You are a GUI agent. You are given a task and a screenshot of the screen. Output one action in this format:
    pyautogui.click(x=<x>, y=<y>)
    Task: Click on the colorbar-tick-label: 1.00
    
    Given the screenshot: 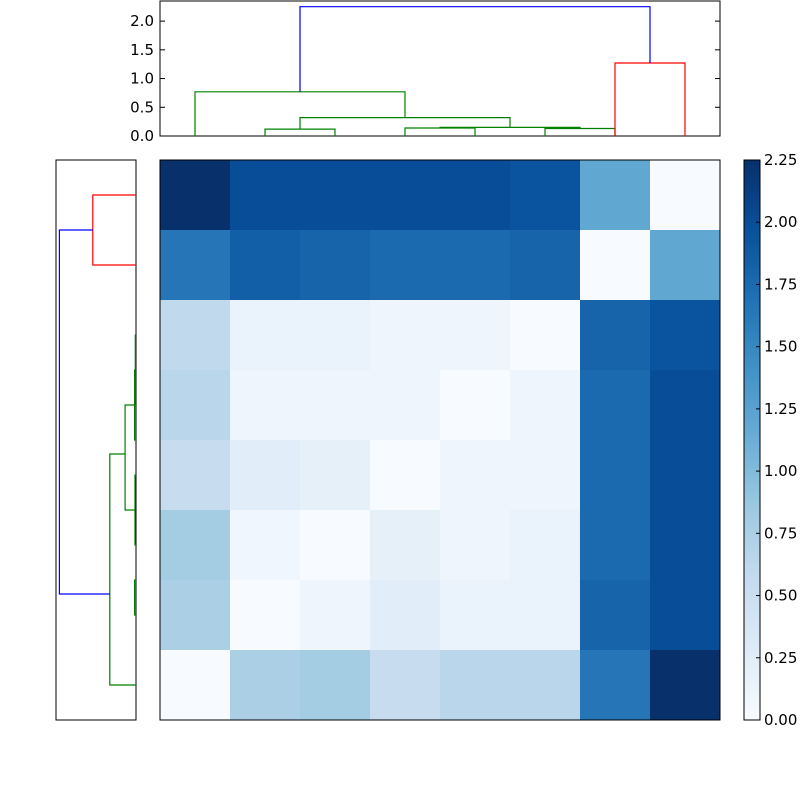 What is the action you would take?
    pyautogui.click(x=780, y=471)
    